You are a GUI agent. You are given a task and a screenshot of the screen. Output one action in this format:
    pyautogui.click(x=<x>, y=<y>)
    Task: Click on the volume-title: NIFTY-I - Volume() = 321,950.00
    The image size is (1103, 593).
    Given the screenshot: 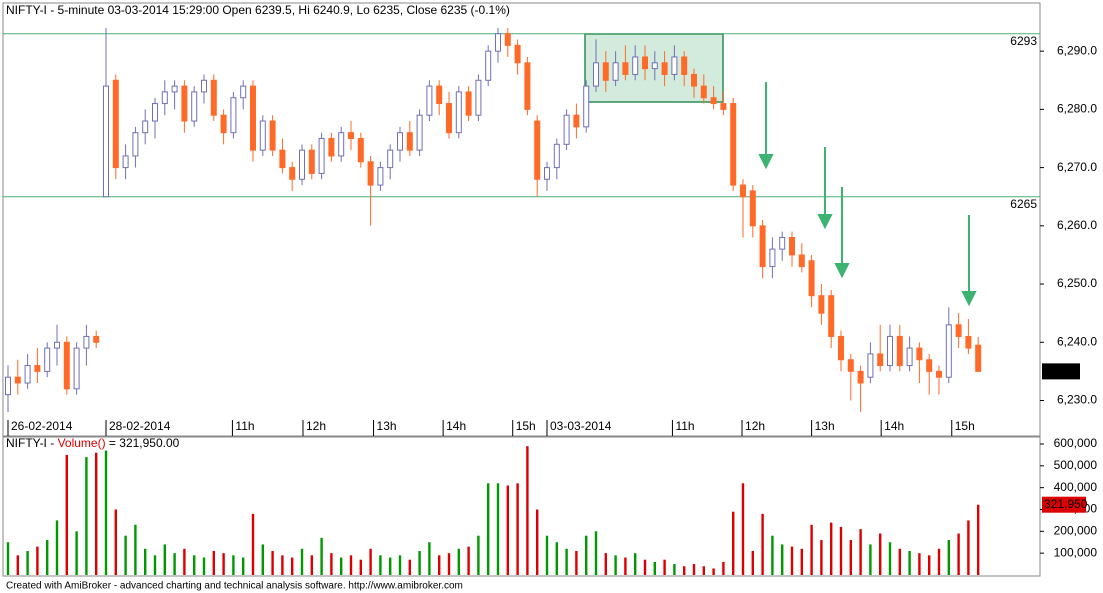 What is the action you would take?
    pyautogui.click(x=93, y=443)
    